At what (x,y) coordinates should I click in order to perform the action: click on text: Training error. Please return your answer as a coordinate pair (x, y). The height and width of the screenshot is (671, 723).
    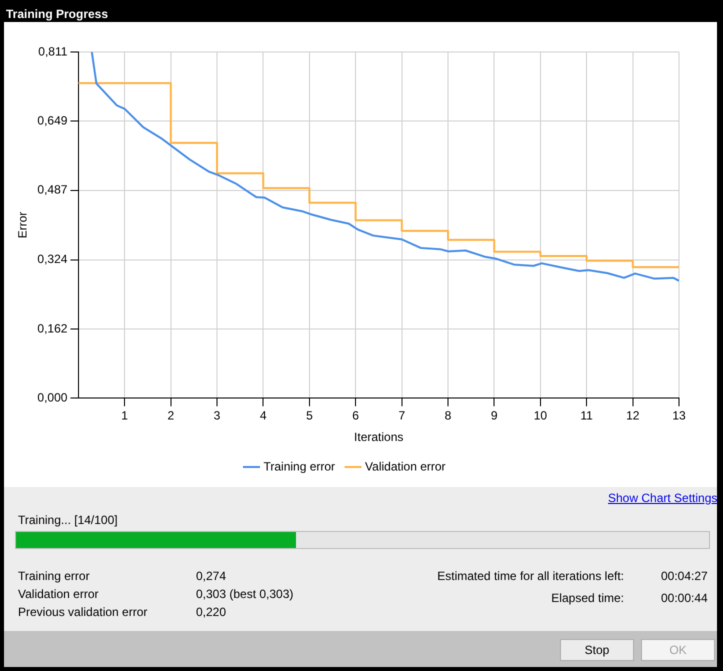
    Looking at the image, I should click on (54, 576).